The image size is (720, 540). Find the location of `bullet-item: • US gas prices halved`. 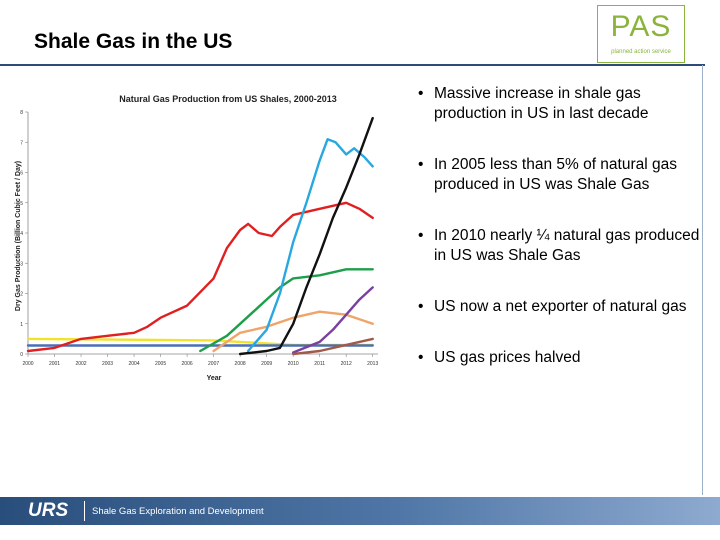

bullet-item: • US gas prices halved is located at coordinates (557, 358).